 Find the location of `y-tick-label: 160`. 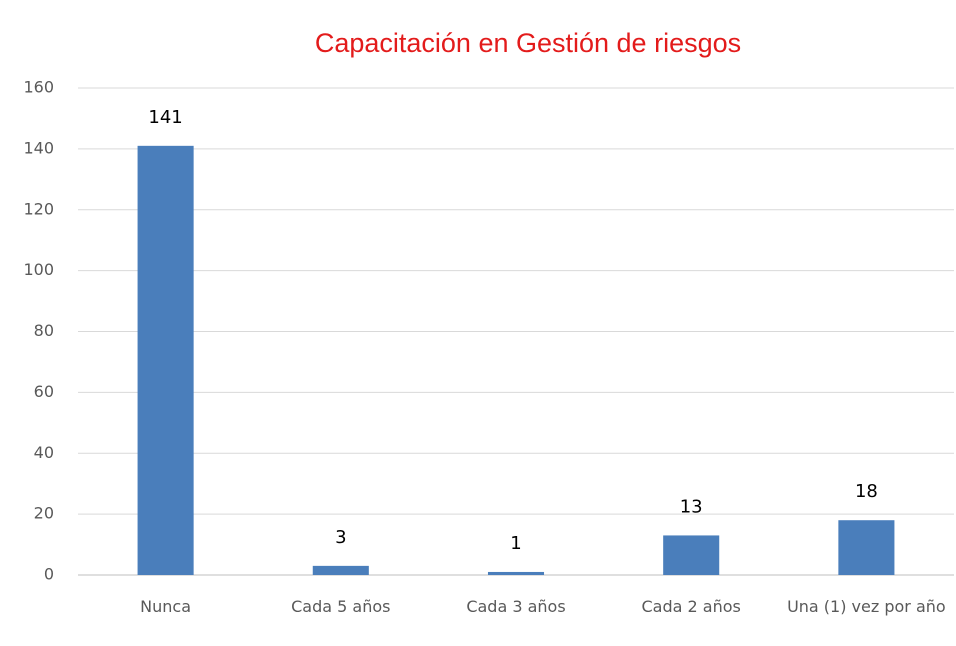

y-tick-label: 160 is located at coordinates (38, 87).